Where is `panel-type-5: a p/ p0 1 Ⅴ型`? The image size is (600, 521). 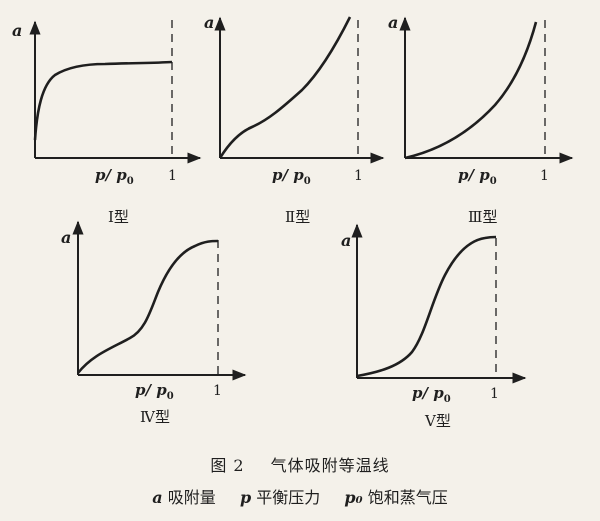
panel-type-5: a p/ p0 1 Ⅴ型 is located at coordinates (434, 326).